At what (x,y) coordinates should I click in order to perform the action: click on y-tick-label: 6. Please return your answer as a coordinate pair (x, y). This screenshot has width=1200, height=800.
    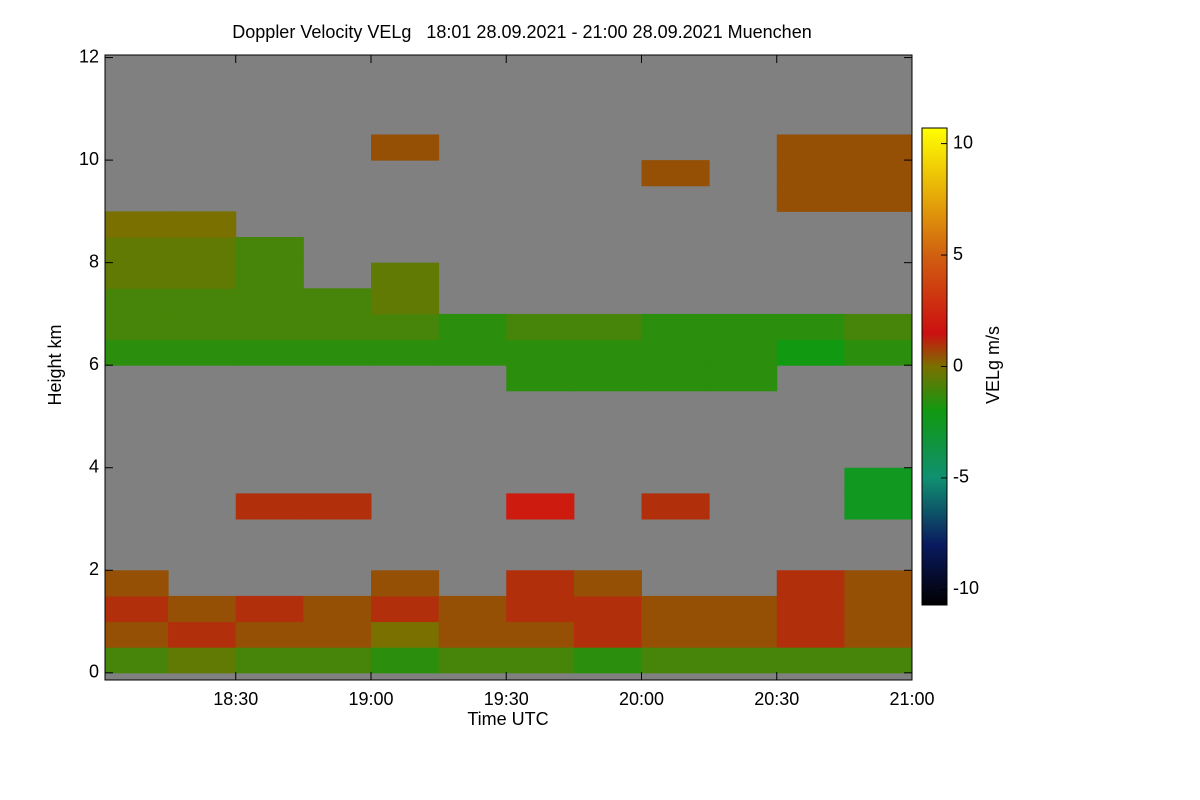
    Looking at the image, I should click on (94, 364).